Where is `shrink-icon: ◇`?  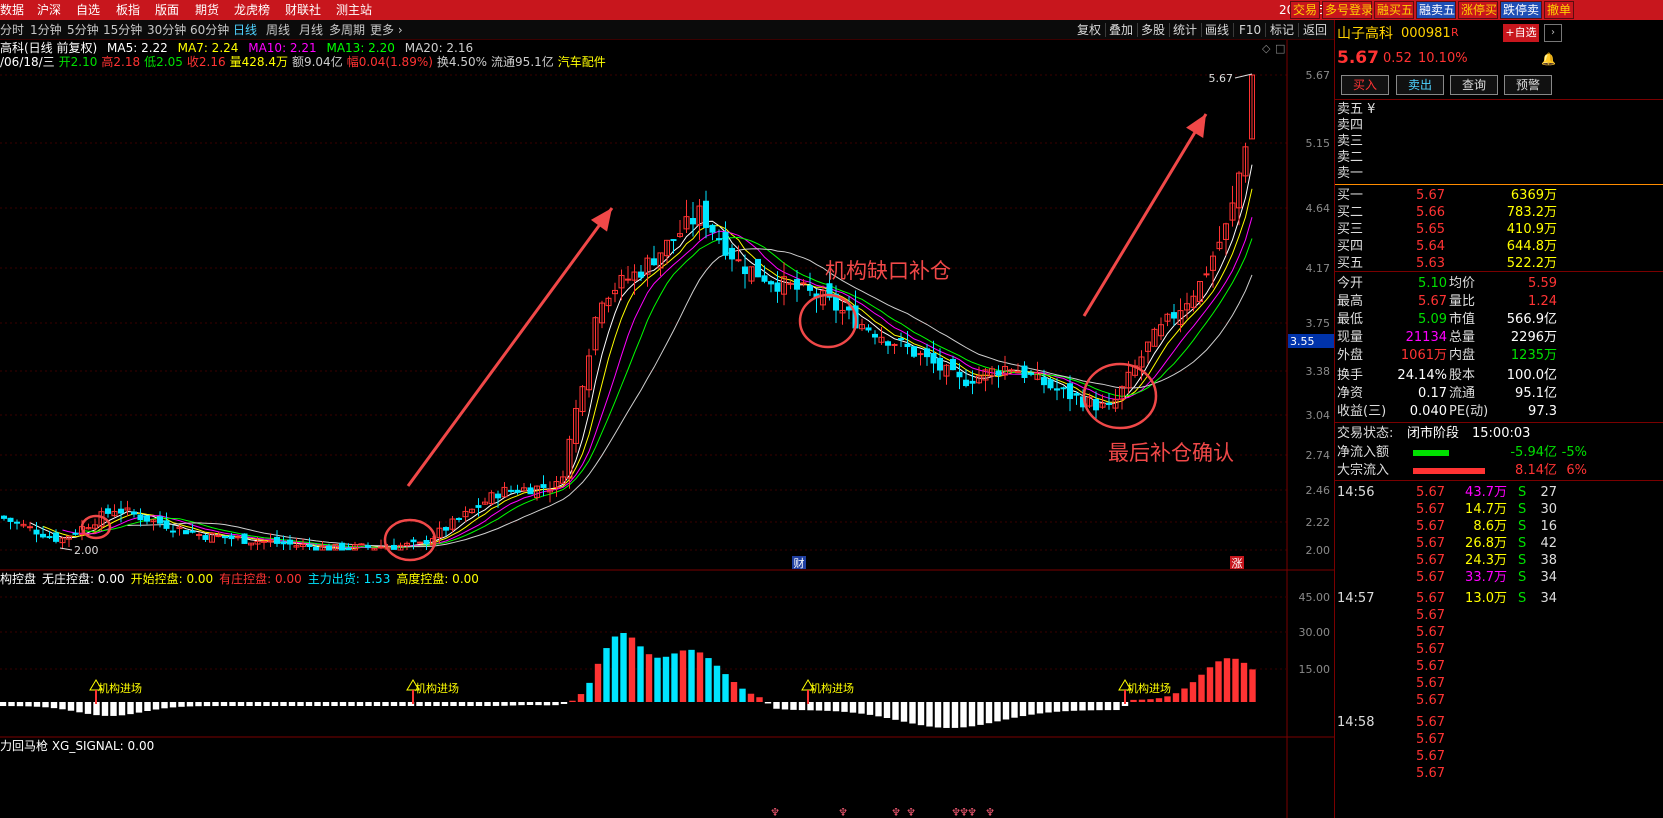 shrink-icon: ◇ is located at coordinates (1266, 48).